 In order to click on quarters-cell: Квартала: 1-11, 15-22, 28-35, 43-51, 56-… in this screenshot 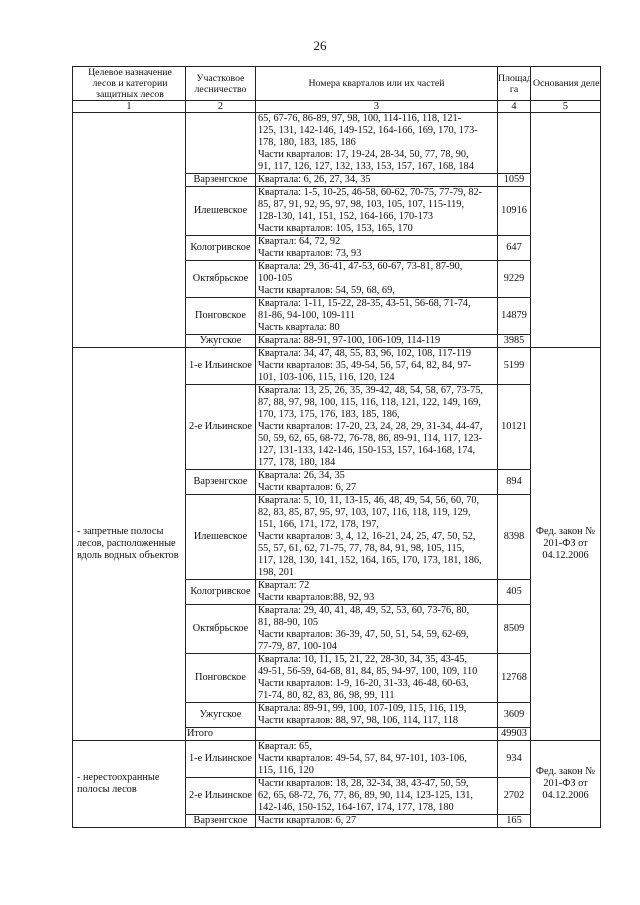, I will do `click(376, 316)`.